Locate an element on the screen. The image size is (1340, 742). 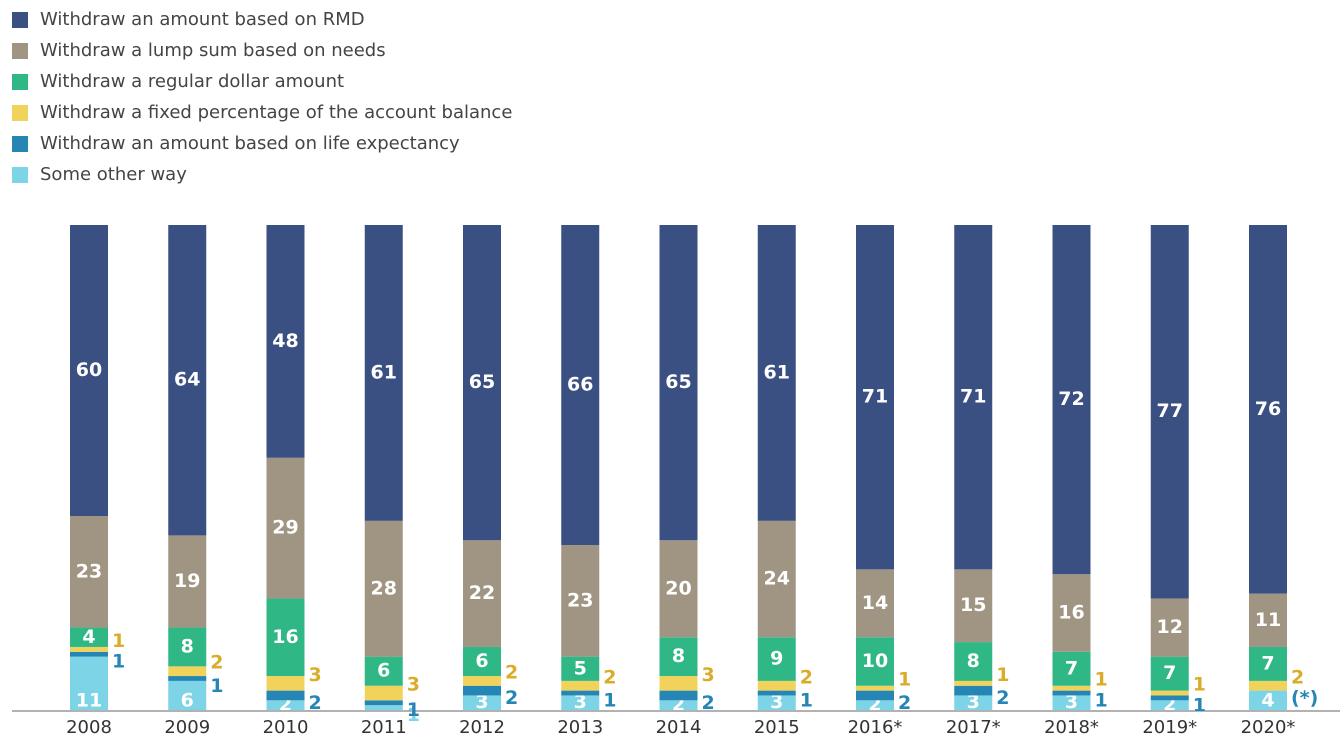
value-label: 72 is located at coordinates (1071, 399).